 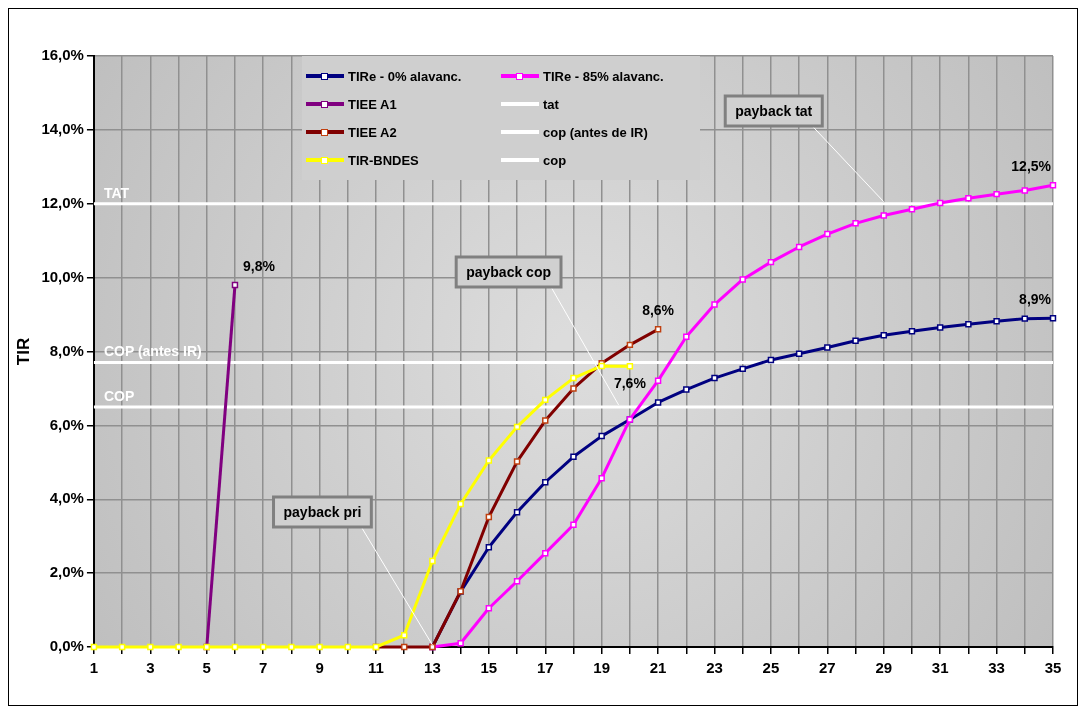 I want to click on y-tick-label: 14,0%, so click(x=62, y=129).